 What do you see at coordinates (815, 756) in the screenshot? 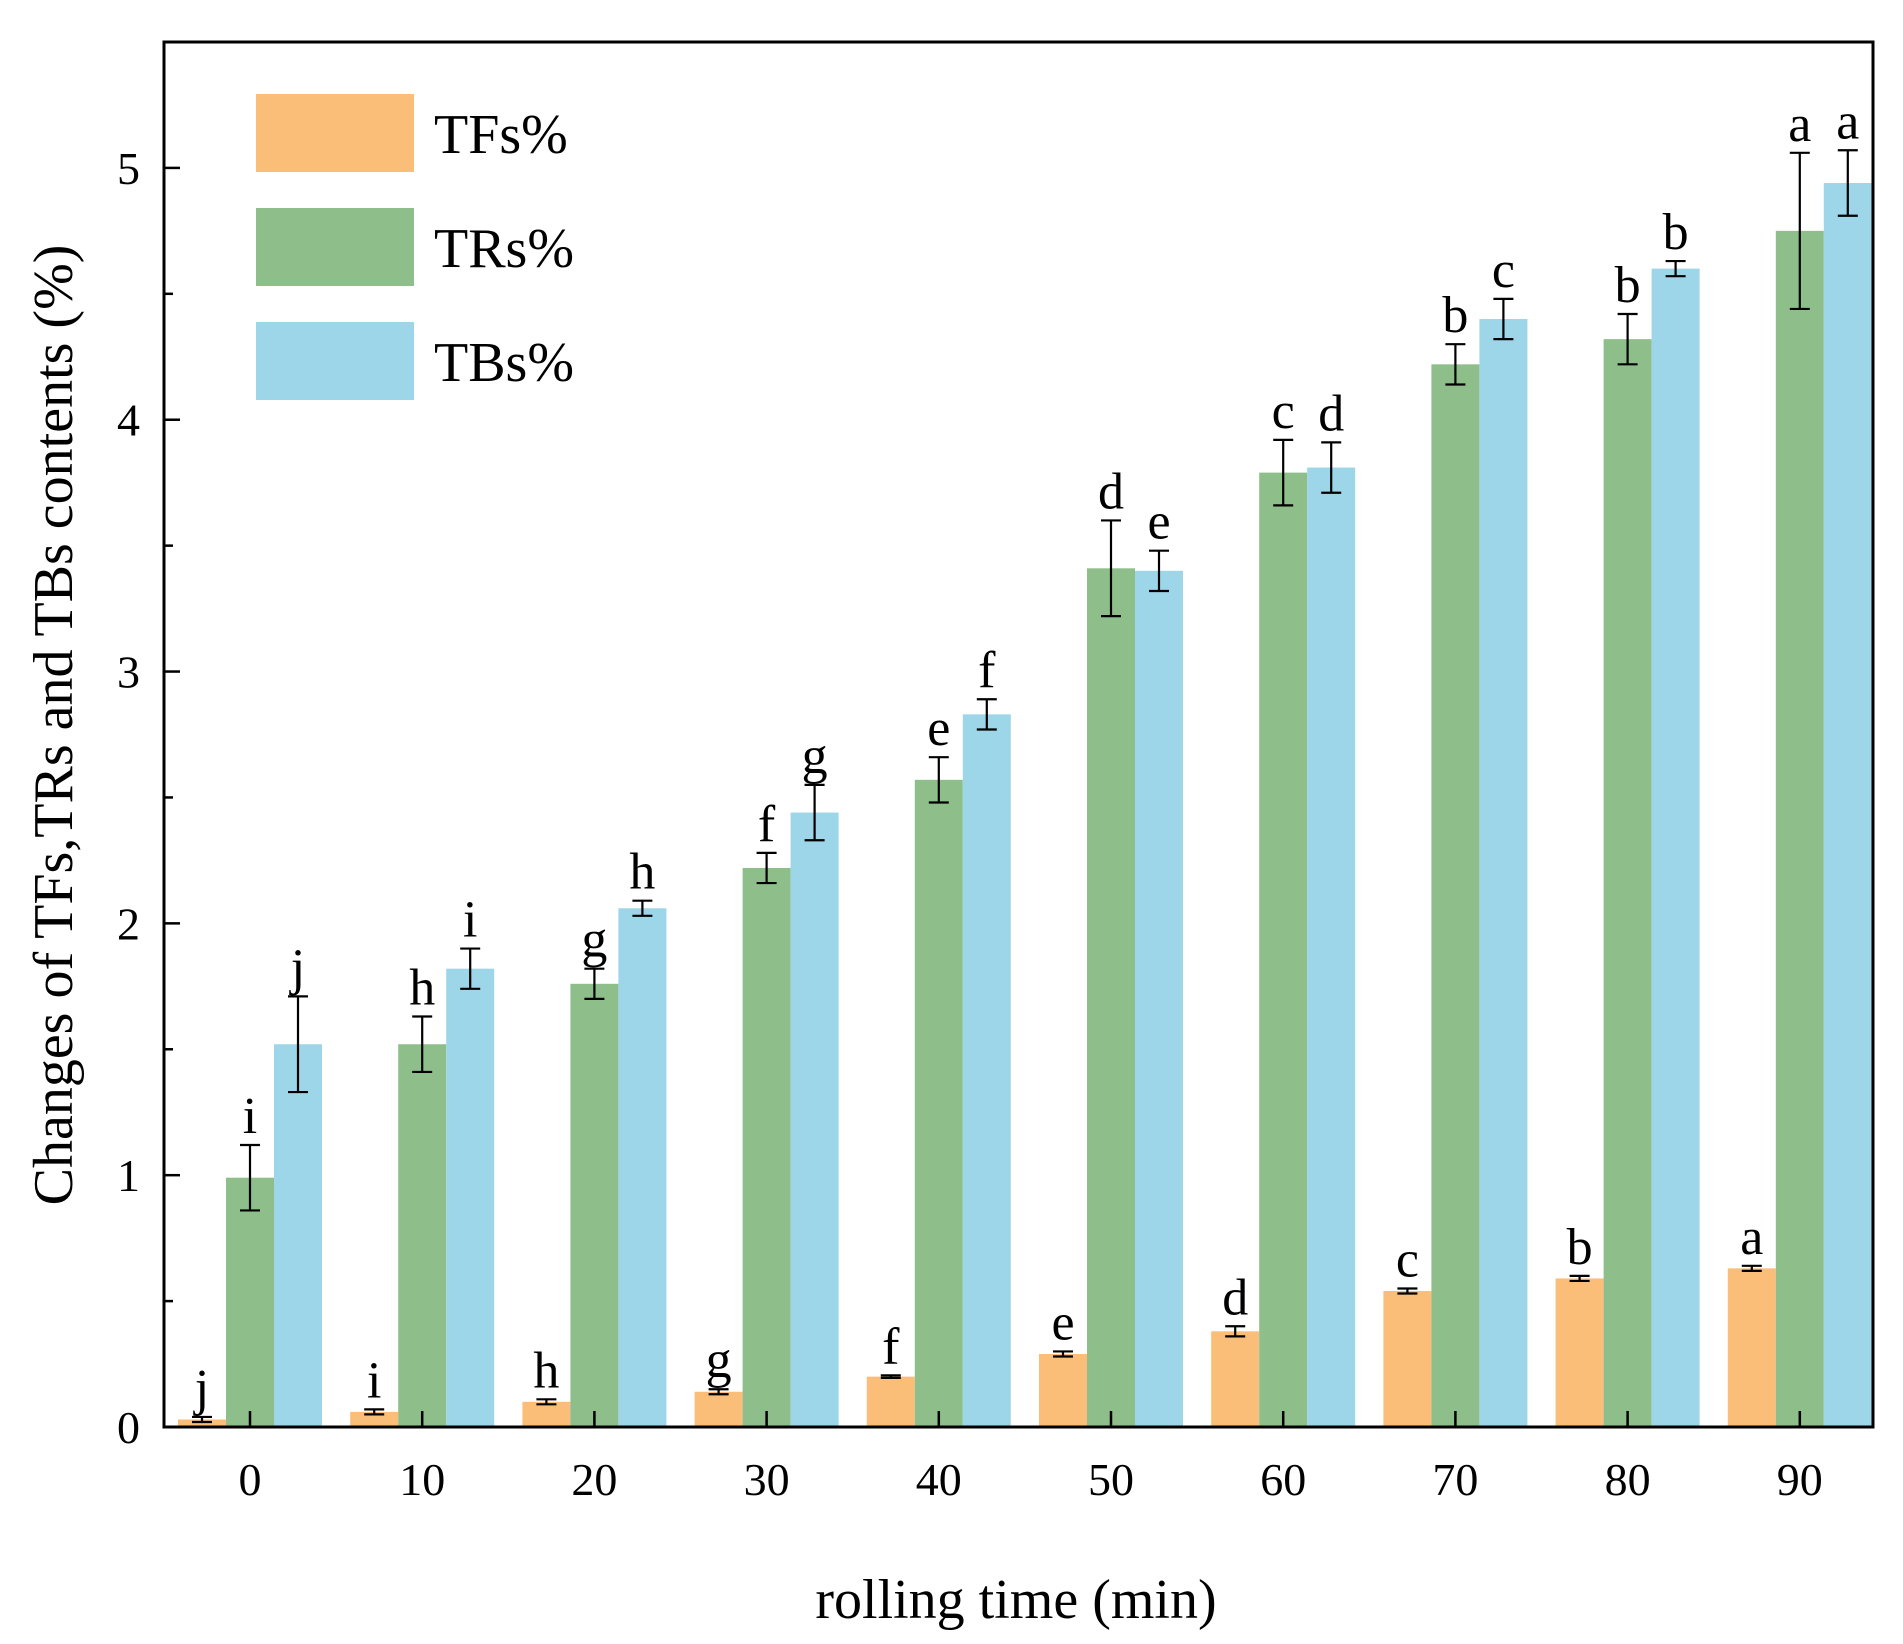
I see `significance-letter-tbs-30: g` at bounding box center [815, 756].